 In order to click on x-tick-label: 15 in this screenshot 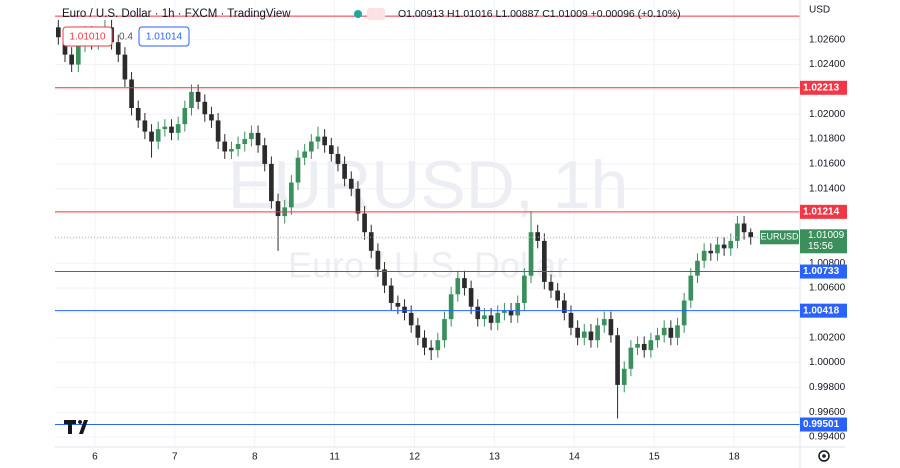, I will do `click(655, 457)`.